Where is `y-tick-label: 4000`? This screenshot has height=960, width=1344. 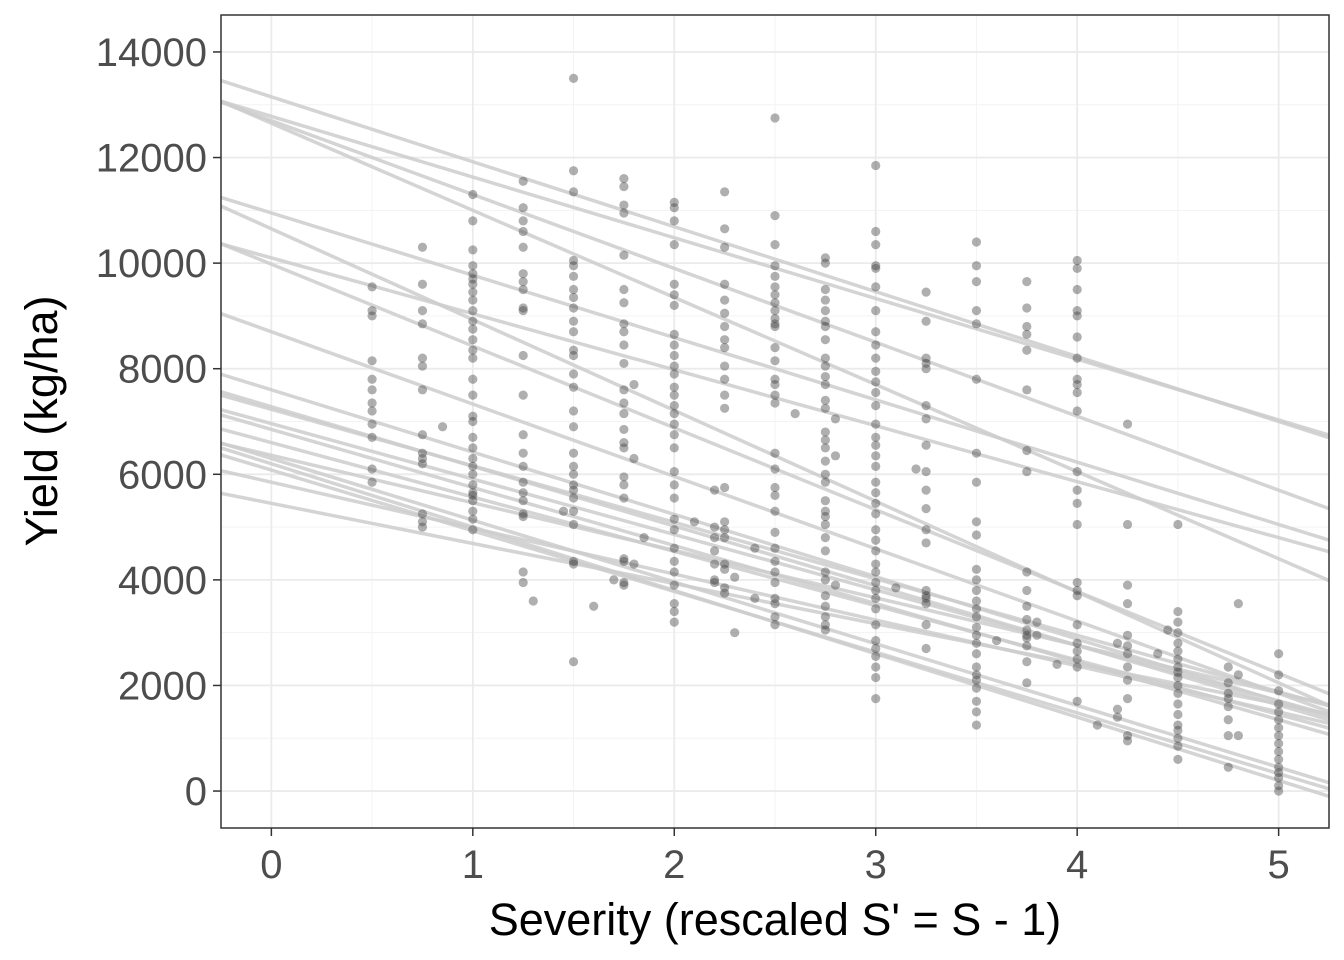 y-tick-label: 4000 is located at coordinates (162, 581).